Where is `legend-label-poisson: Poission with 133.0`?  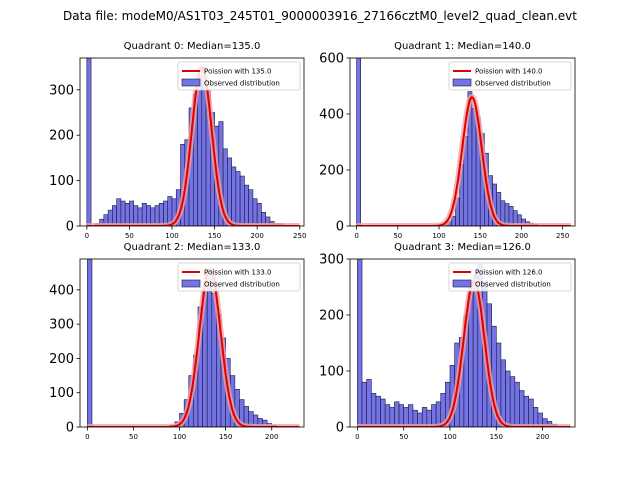
legend-label-poisson: Poission with 133.0 is located at coordinates (238, 273).